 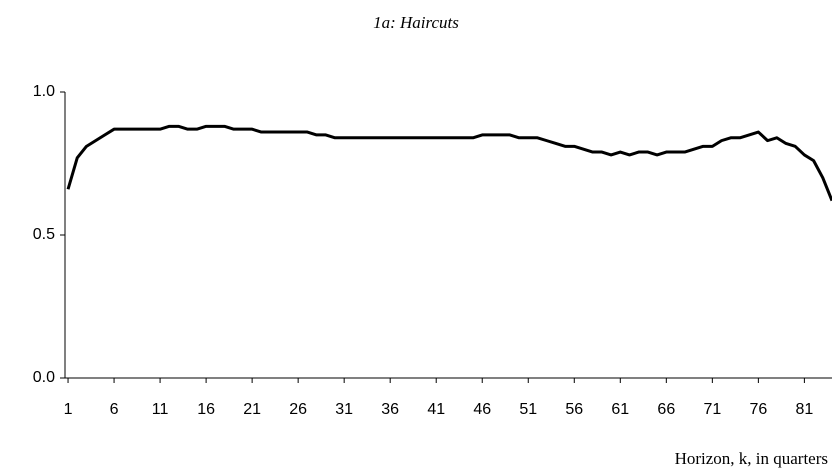 I want to click on x-tick-label: 56, so click(x=574, y=409).